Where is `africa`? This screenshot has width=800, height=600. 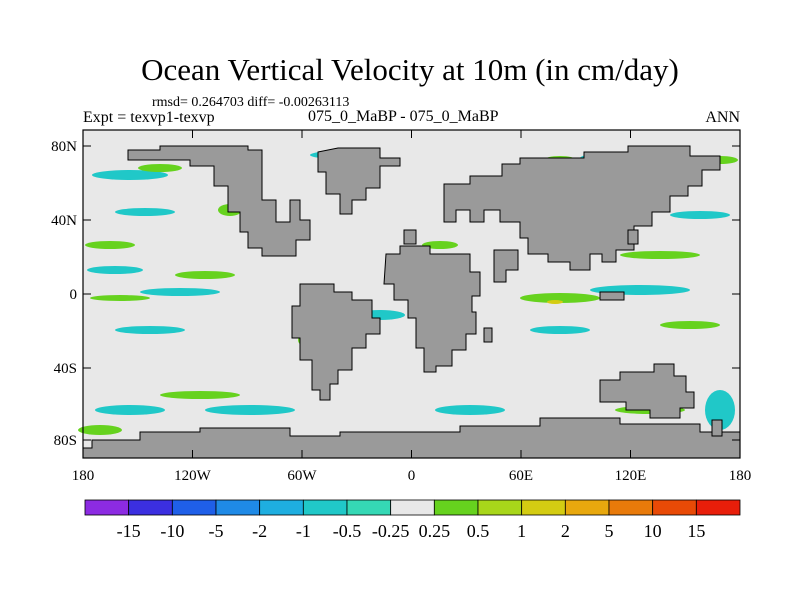 africa is located at coordinates (432, 309).